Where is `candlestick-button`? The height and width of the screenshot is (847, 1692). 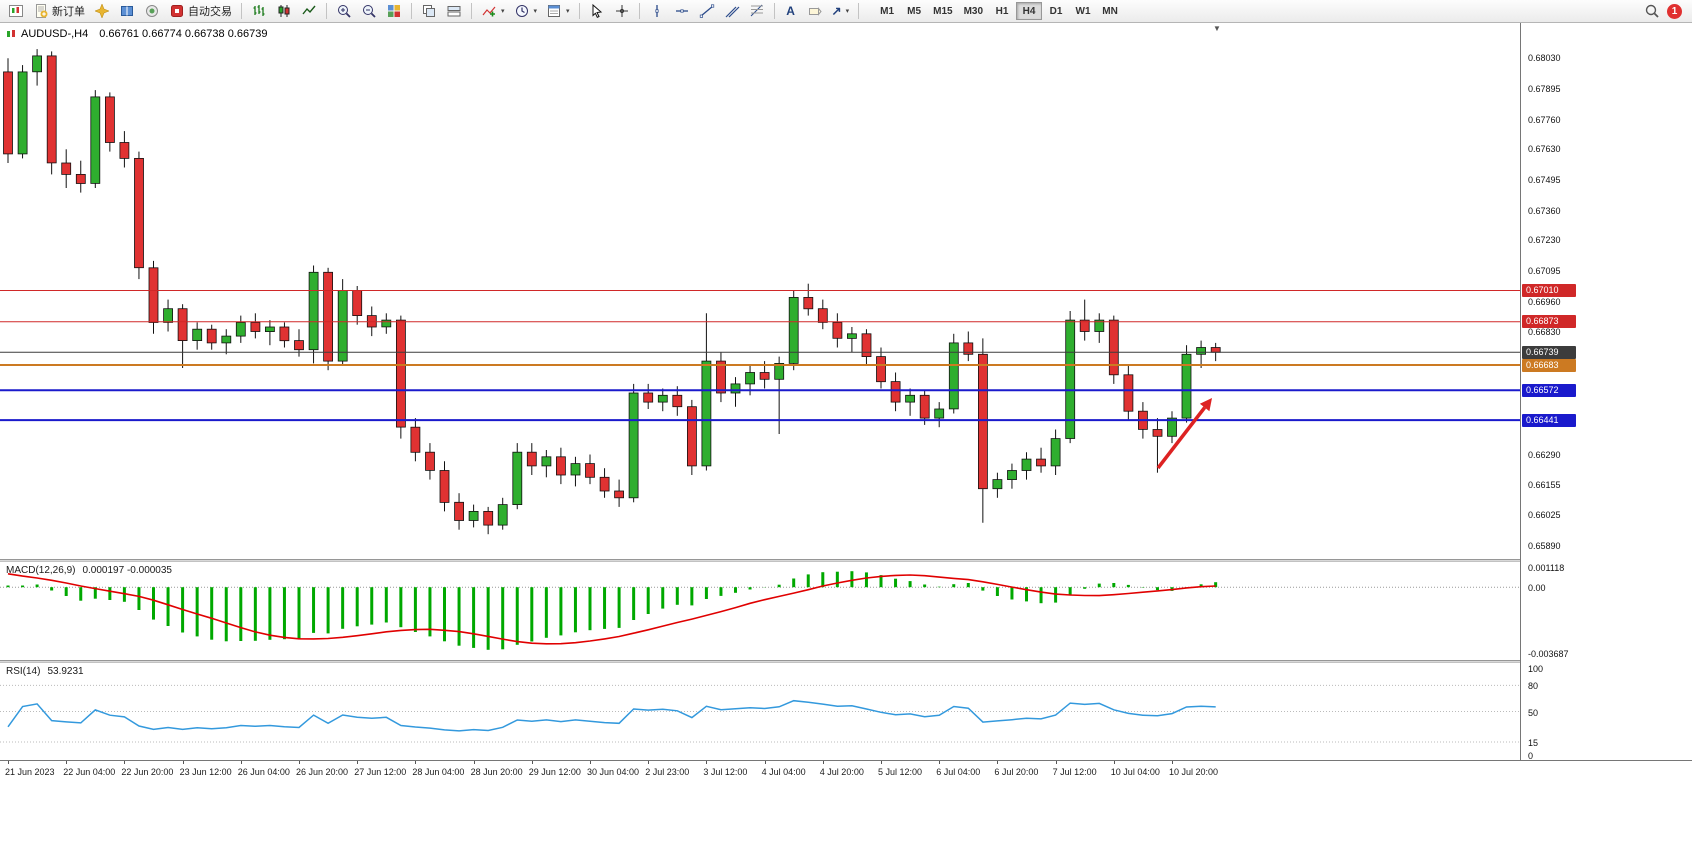
candlestick-button is located at coordinates (284, 11).